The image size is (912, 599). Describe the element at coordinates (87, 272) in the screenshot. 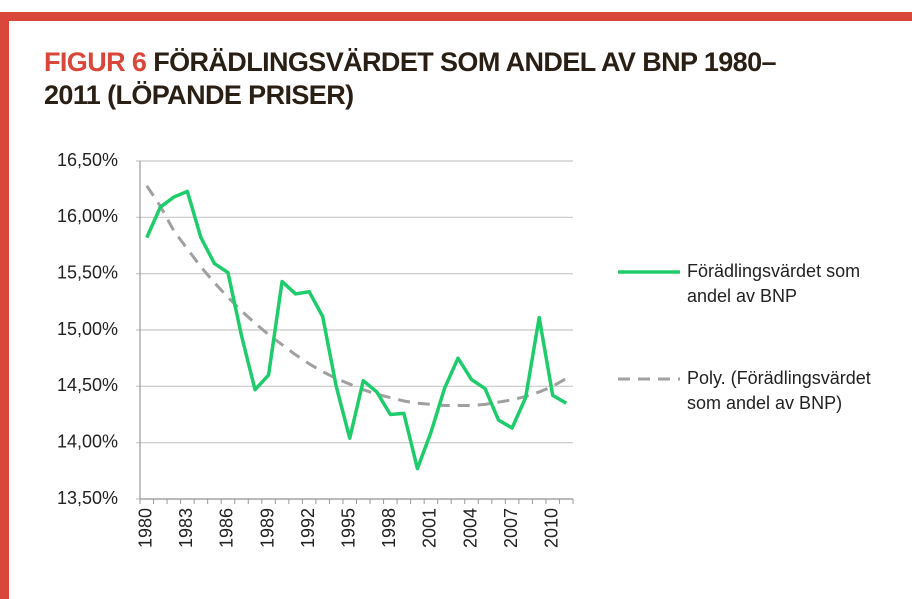

I see `y-tick-label: 15,50%` at that location.